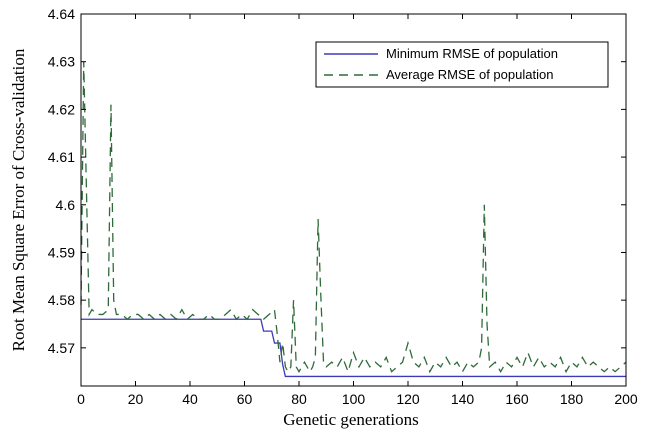 This screenshot has width=654, height=431. What do you see at coordinates (299, 399) in the screenshot?
I see `x-tick-label: 80` at bounding box center [299, 399].